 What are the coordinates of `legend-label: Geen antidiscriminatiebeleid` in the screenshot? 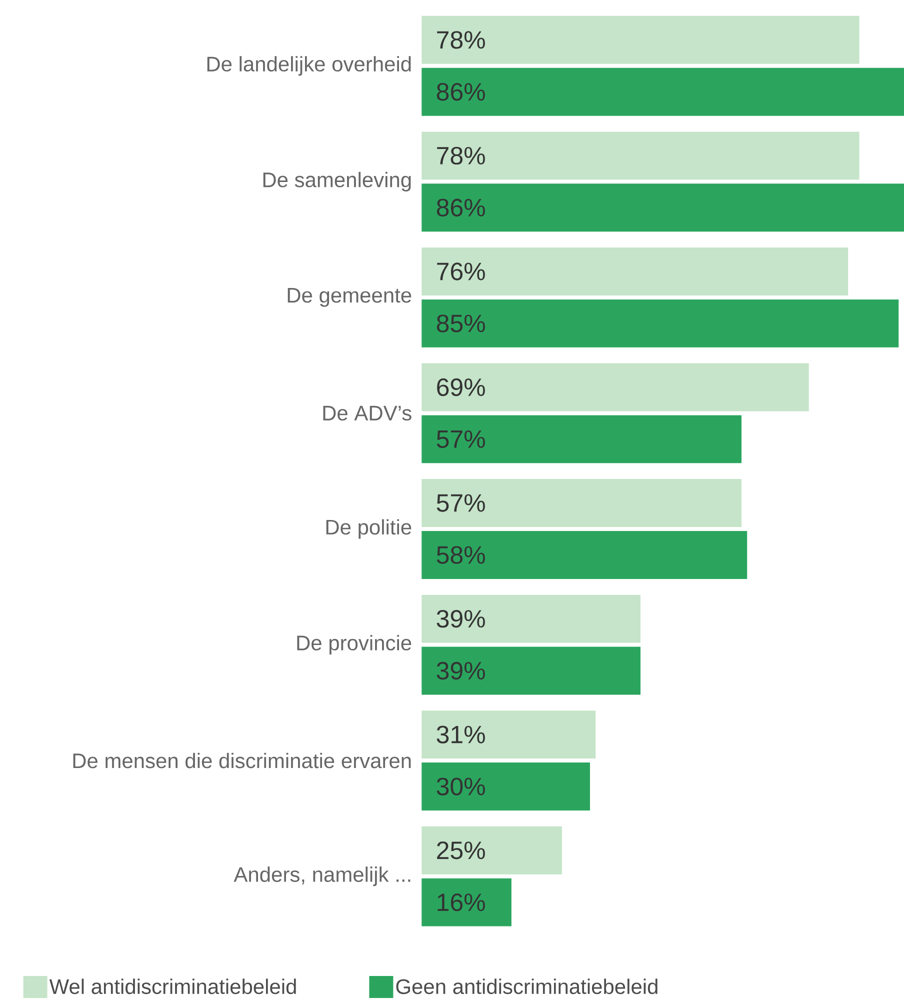 It's located at (527, 986).